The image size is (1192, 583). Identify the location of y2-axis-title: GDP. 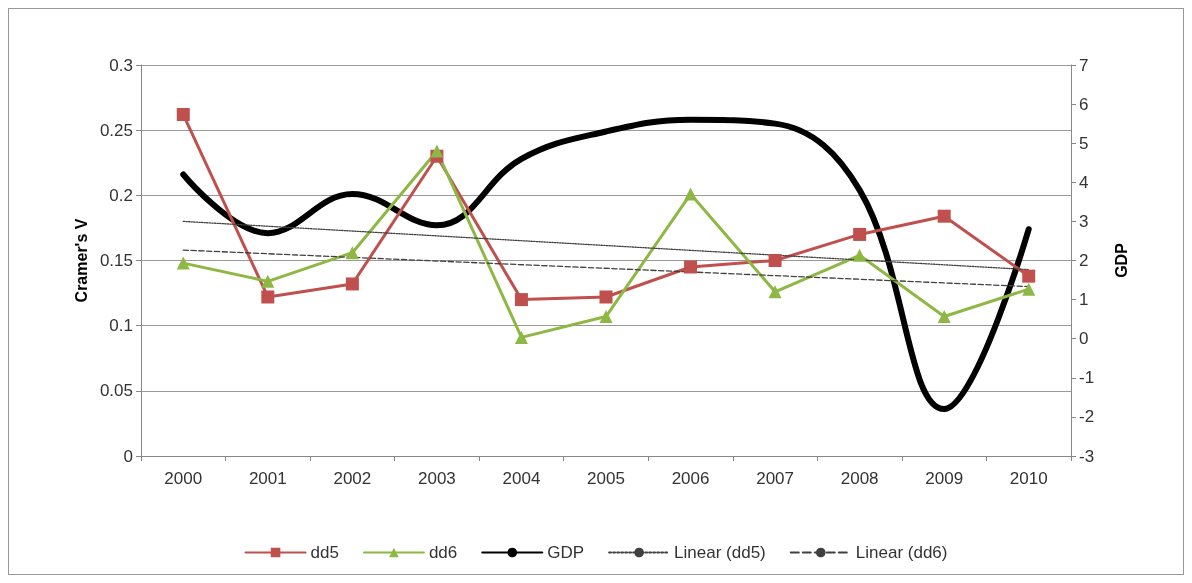
(1121, 260).